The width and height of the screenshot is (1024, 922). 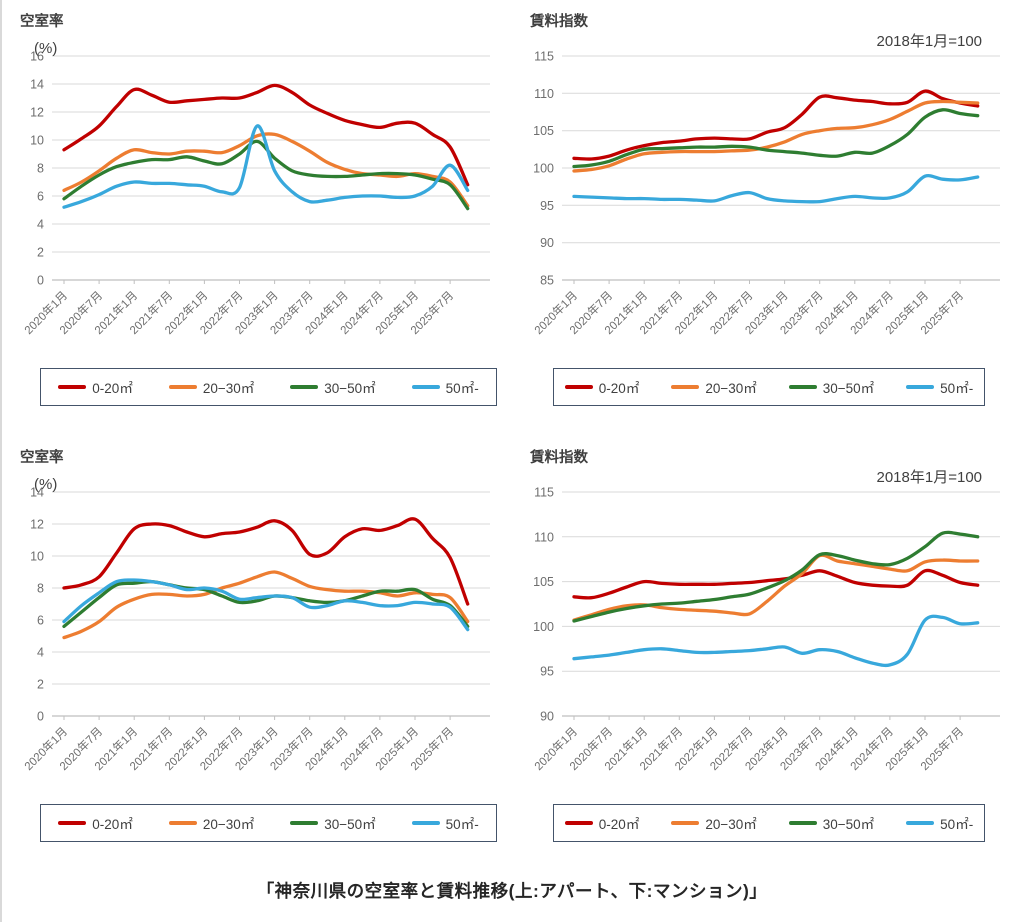 What do you see at coordinates (1, 461) in the screenshot?
I see `page-left-edge-line` at bounding box center [1, 461].